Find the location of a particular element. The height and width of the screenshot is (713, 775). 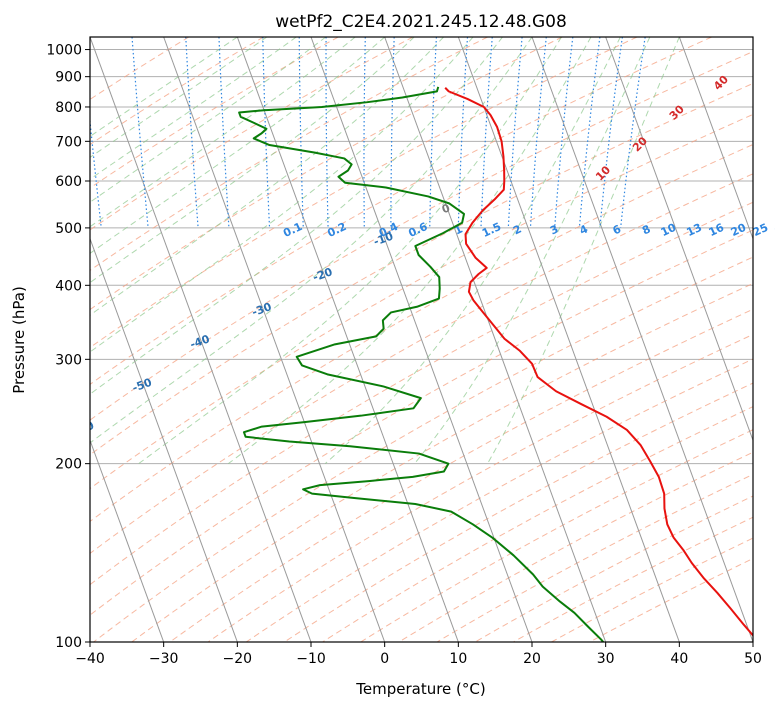

x-tick-label: −10 is located at coordinates (311, 659).